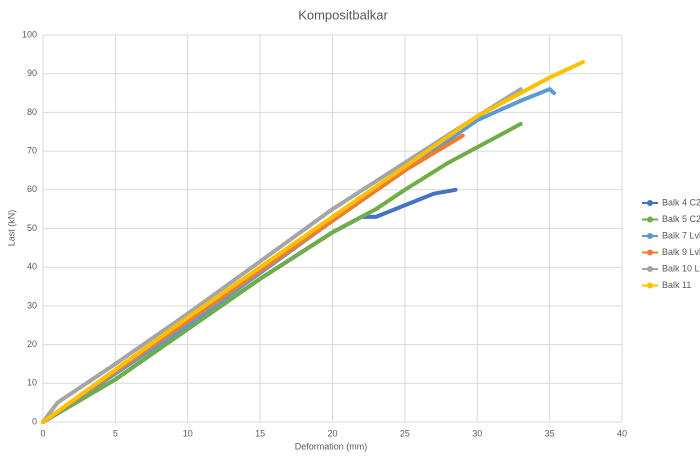  Describe the element at coordinates (34, 421) in the screenshot. I see `y-tick-label: 0` at that location.